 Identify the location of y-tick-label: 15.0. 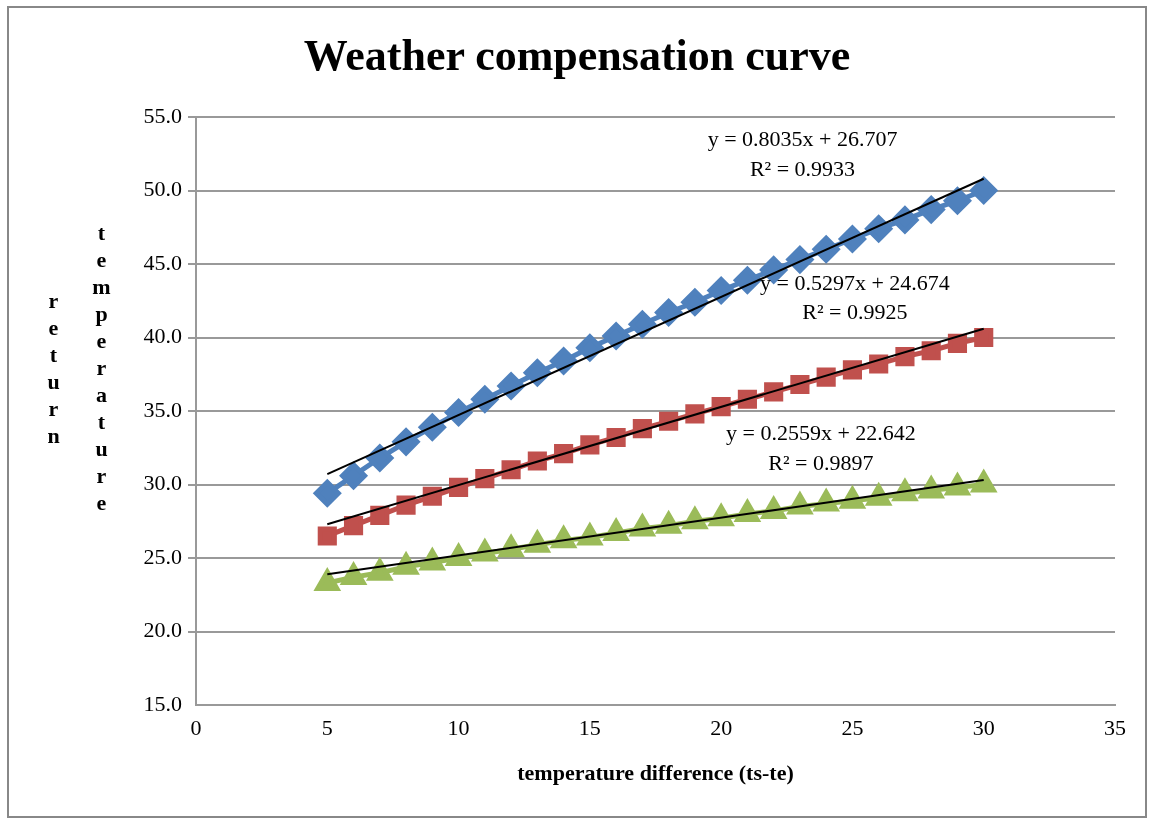
(162, 703).